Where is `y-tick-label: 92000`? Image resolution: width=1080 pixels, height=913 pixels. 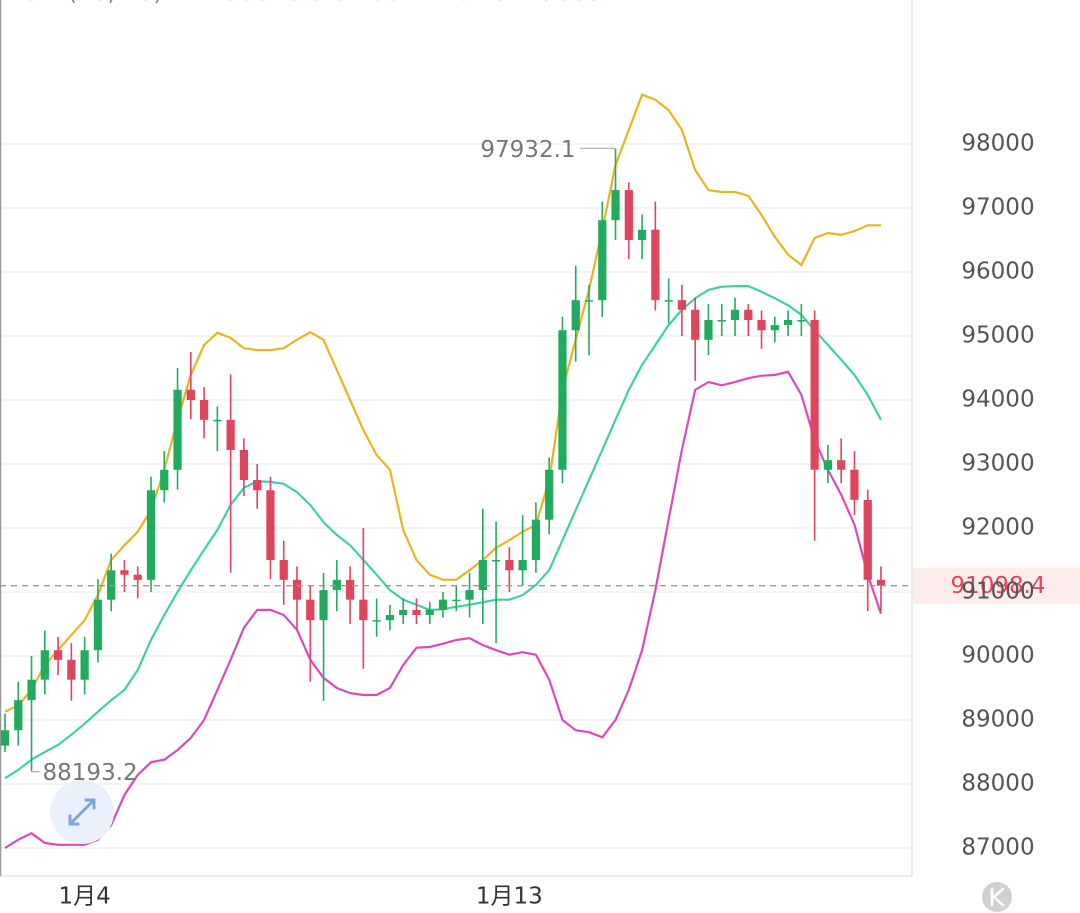 y-tick-label: 92000 is located at coordinates (997, 528).